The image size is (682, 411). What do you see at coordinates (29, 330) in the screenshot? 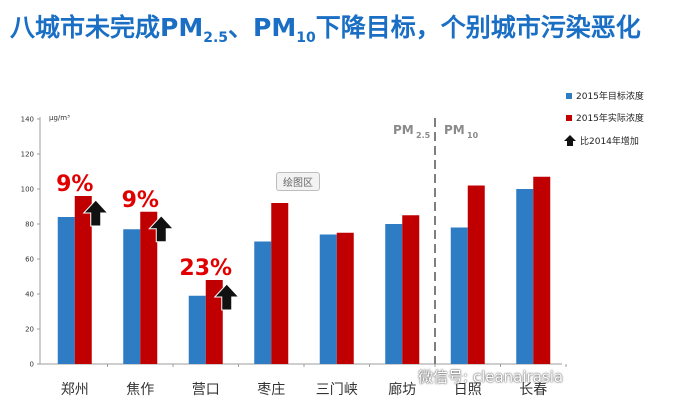
I see `y-tick-label: 20` at bounding box center [29, 330].